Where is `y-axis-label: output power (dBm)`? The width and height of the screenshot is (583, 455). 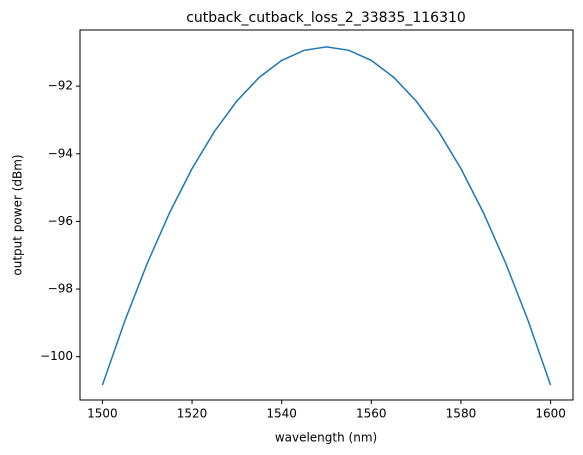
y-axis-label: output power (dBm) is located at coordinates (18, 214).